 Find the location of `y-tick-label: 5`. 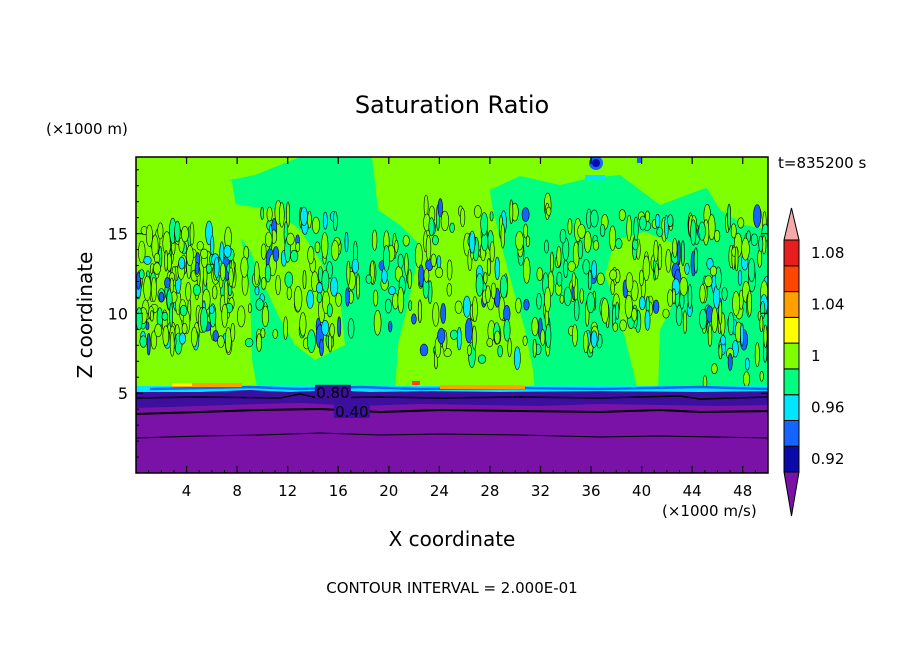

y-tick-label: 5 is located at coordinates (123, 393).